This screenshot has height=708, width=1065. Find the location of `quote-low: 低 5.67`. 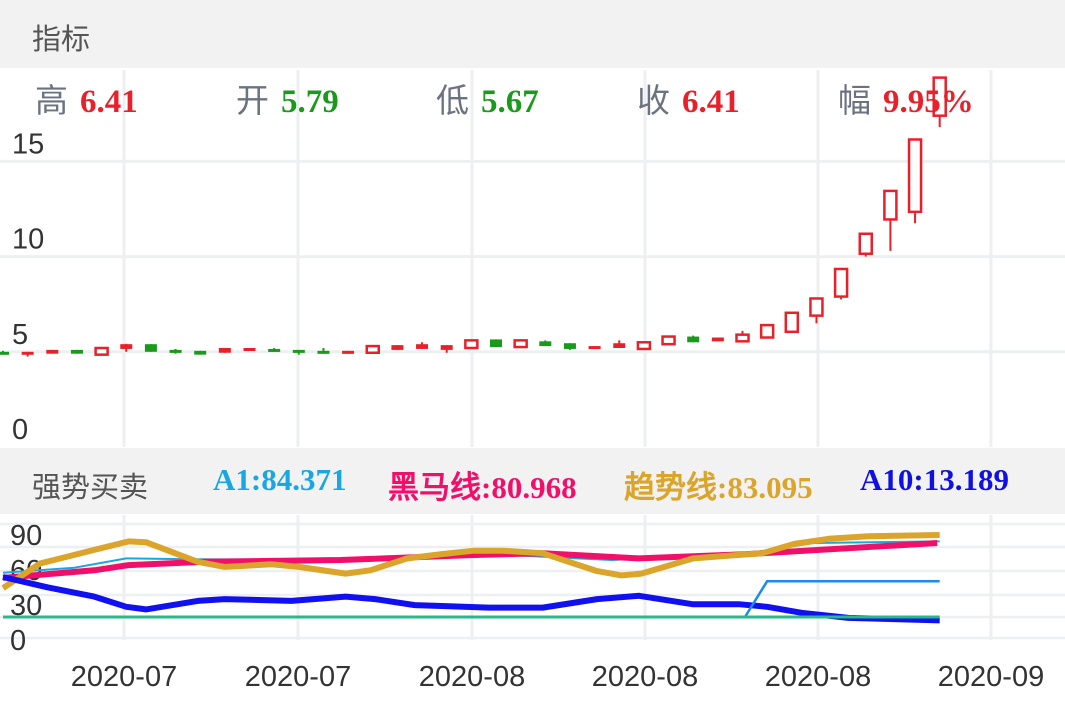

quote-low: 低 5.67 is located at coordinates (487, 101).